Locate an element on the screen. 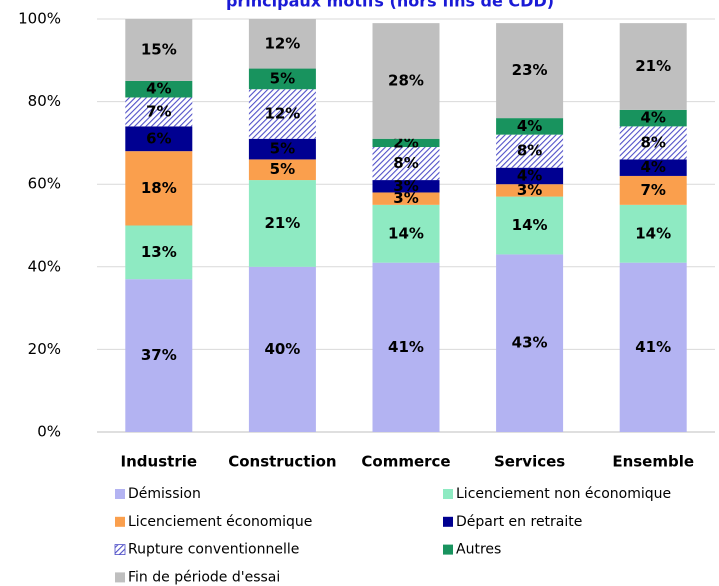 This screenshot has width=719, height=586. value-label: 15% is located at coordinates (159, 49).